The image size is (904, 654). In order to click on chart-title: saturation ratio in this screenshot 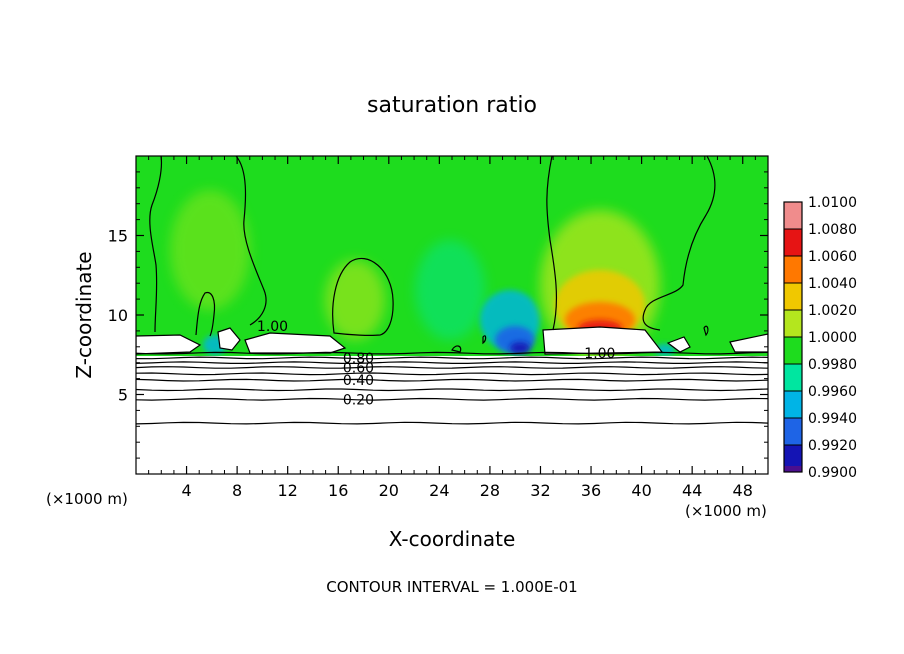, I will do `click(452, 105)`.